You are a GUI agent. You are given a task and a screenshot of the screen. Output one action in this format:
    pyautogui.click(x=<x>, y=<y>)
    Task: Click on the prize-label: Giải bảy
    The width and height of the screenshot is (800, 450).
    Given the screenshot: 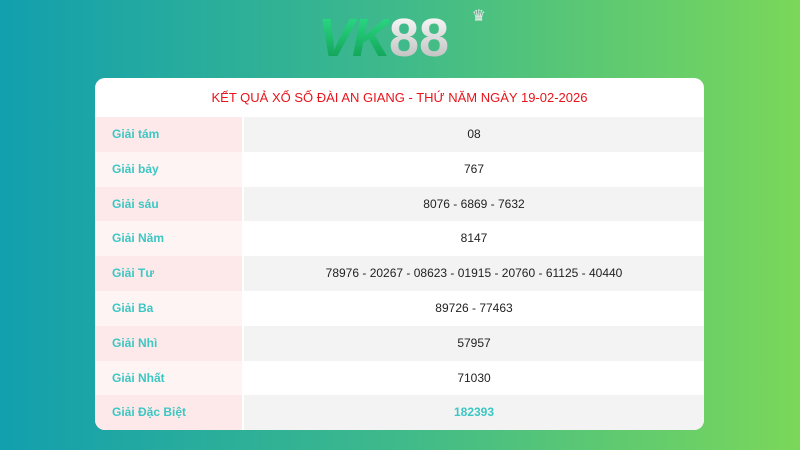 What is the action you would take?
    pyautogui.click(x=169, y=169)
    